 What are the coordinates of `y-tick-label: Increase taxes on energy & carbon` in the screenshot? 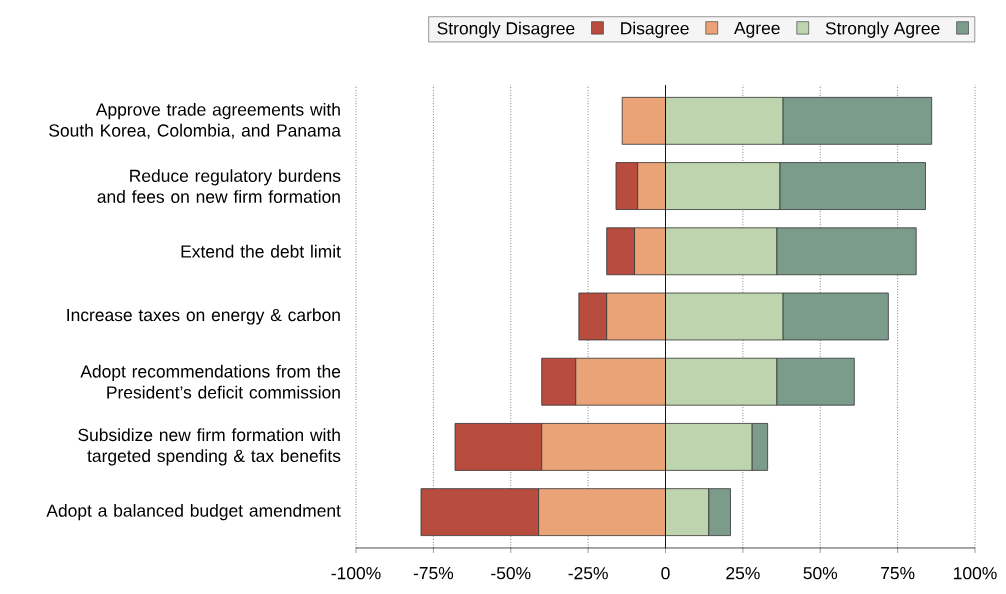 It's located at (203, 316).